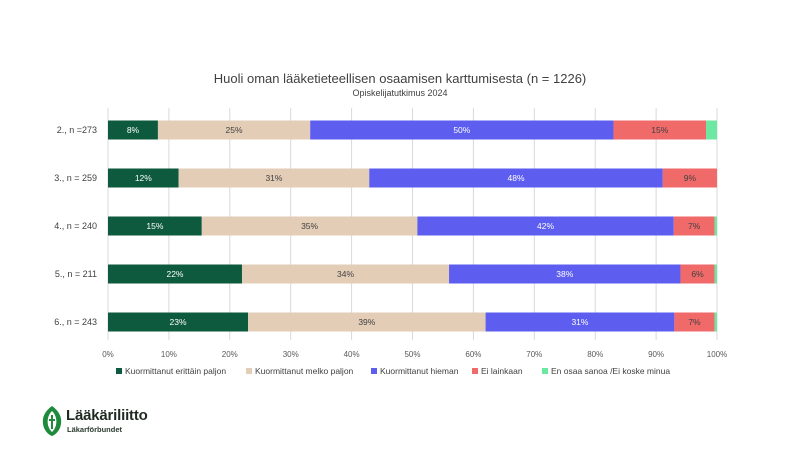 The image size is (800, 450). I want to click on x-tick-label: 80%, so click(595, 354).